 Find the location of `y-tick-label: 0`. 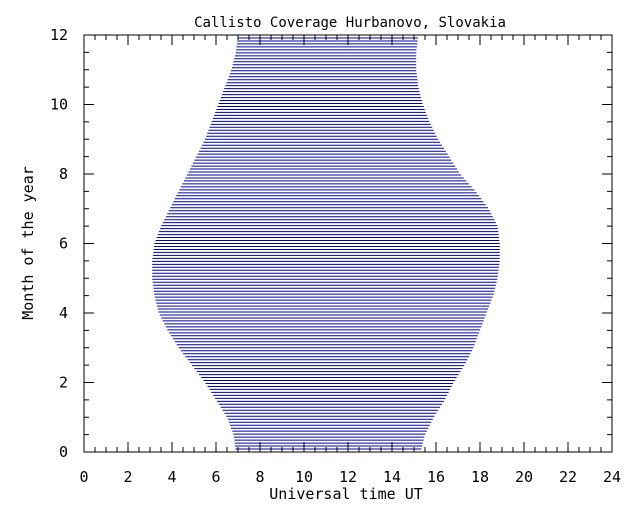

y-tick-label: 0 is located at coordinates (63, 452).